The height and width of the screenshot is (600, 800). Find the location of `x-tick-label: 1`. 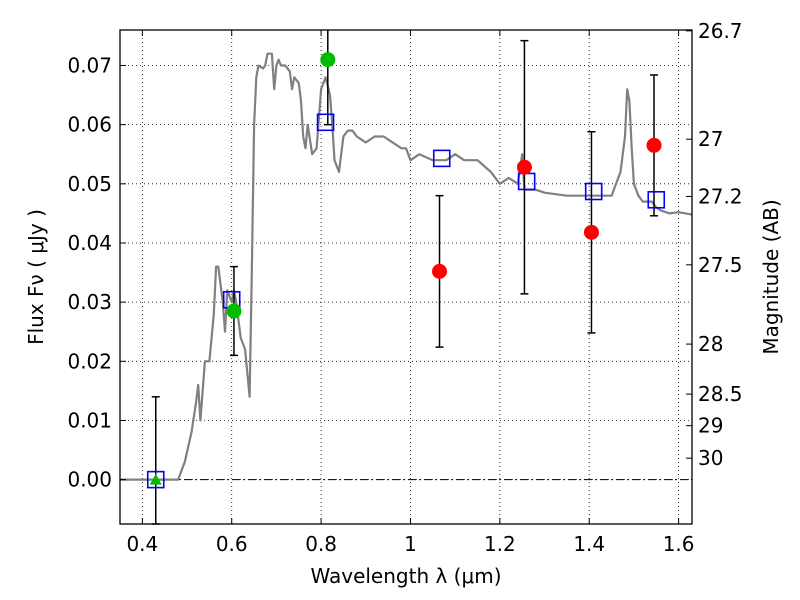

x-tick-label: 1 is located at coordinates (410, 544).